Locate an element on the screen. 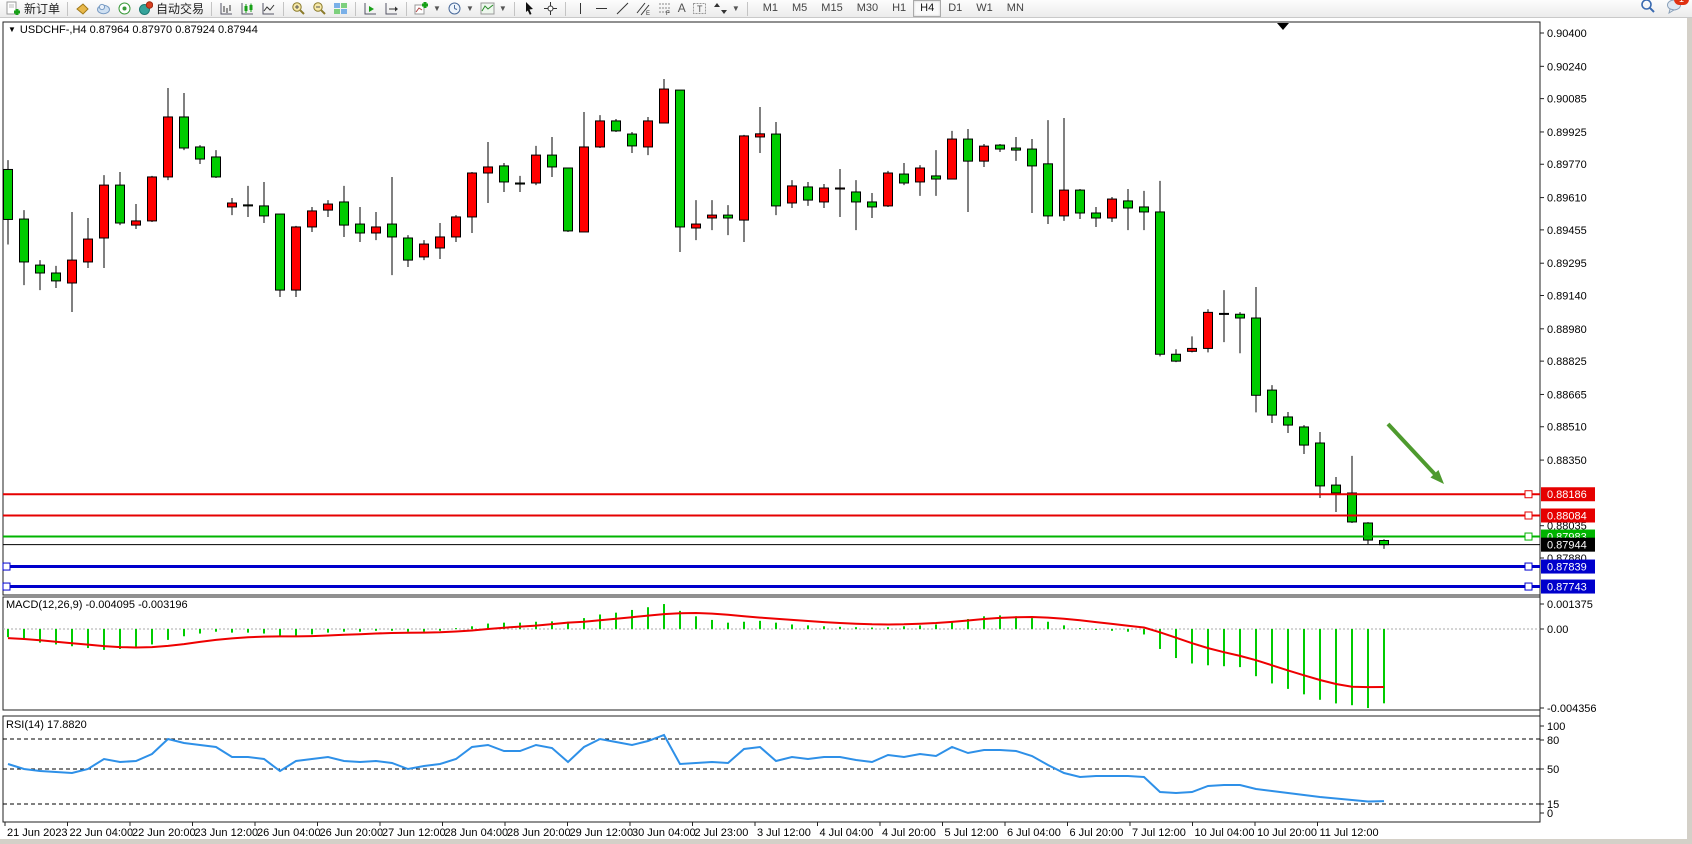  auto-scroll-button is located at coordinates (370, 9).